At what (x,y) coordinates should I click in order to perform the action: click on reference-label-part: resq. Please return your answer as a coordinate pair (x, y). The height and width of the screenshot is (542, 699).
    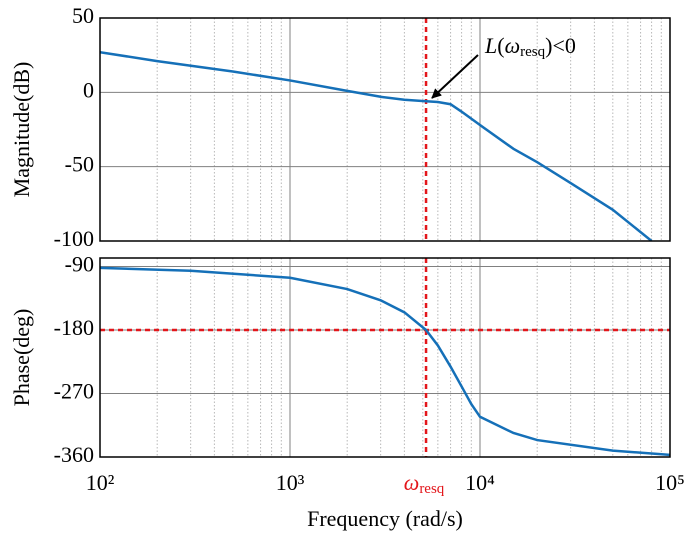
    Looking at the image, I should click on (431, 489).